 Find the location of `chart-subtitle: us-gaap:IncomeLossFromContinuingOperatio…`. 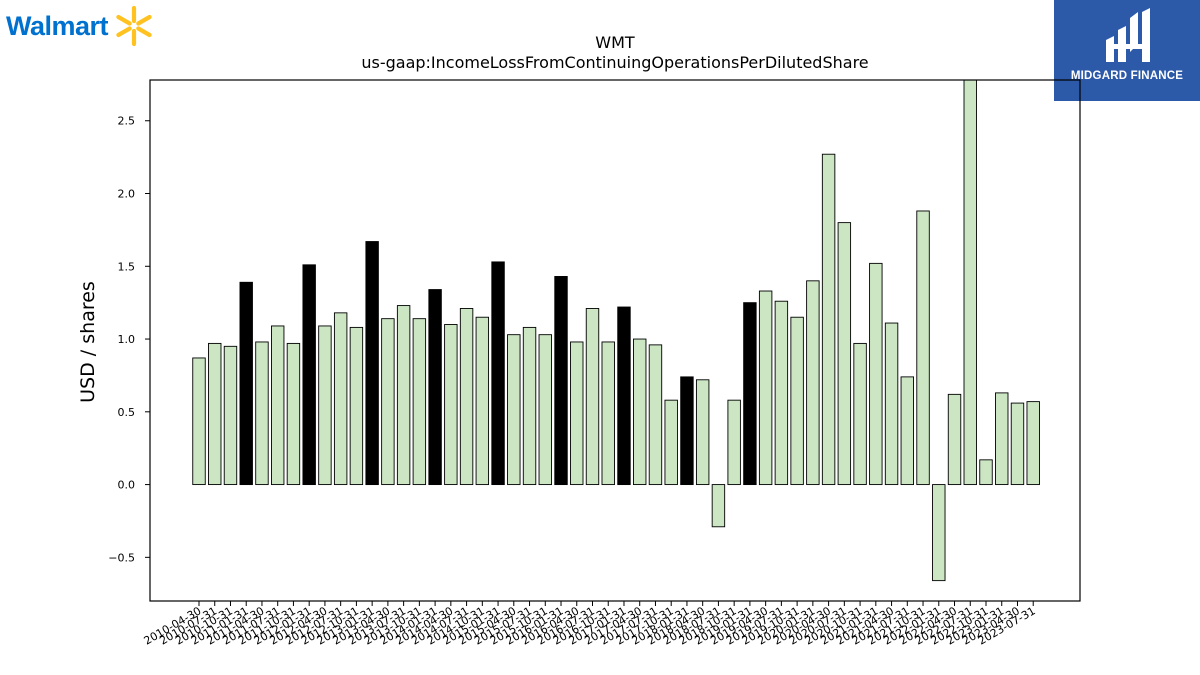

chart-subtitle: us-gaap:IncomeLossFromContinuingOperatio… is located at coordinates (614, 62).